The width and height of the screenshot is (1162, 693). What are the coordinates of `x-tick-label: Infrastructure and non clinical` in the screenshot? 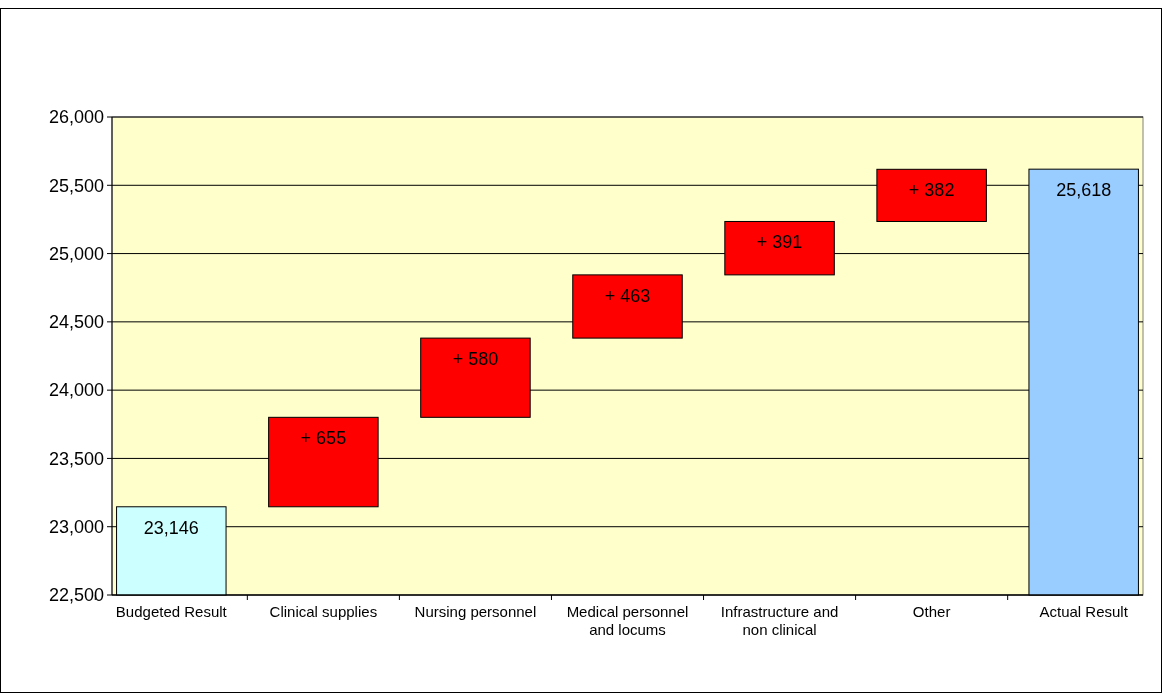 It's located at (779, 620).